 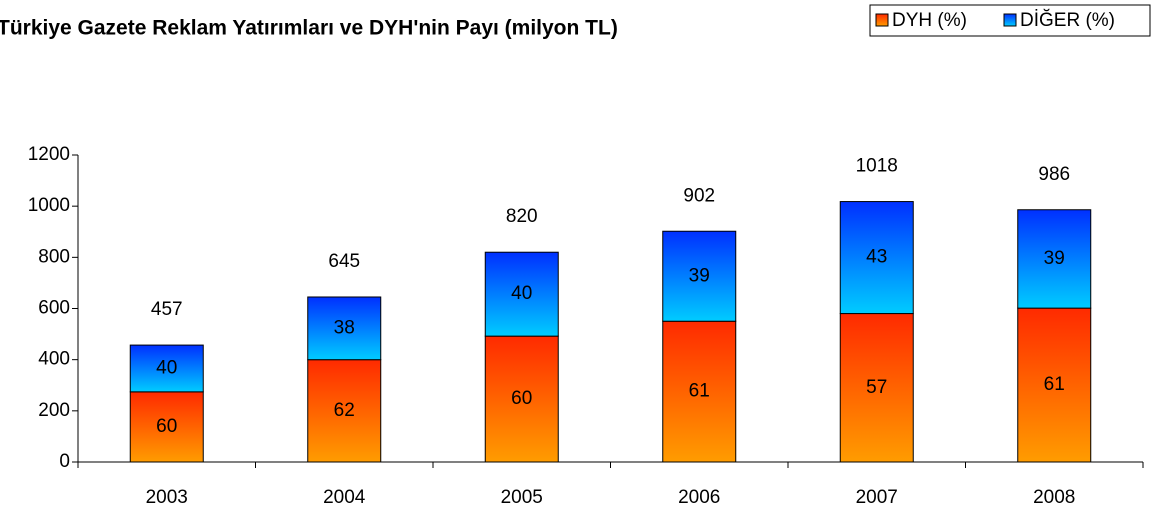 What do you see at coordinates (929, 20) in the screenshot?
I see `legend-label: DYH (%)` at bounding box center [929, 20].